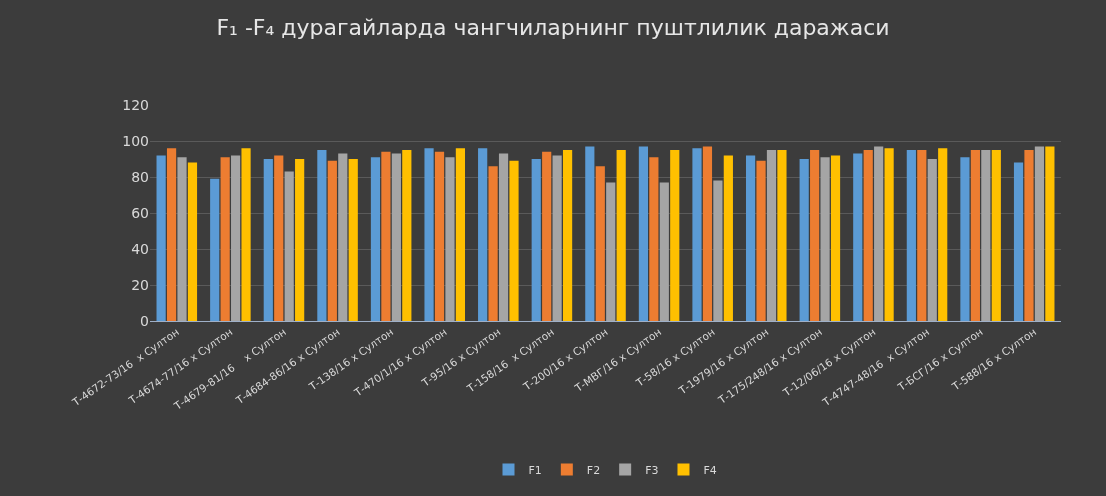  I want to click on y-tick-label: 120, so click(135, 104).